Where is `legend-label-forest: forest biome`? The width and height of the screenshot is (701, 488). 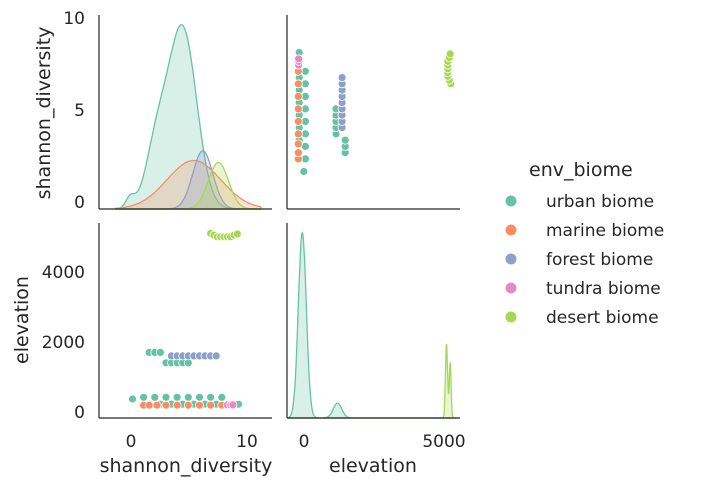
legend-label-forest: forest biome is located at coordinates (599, 260).